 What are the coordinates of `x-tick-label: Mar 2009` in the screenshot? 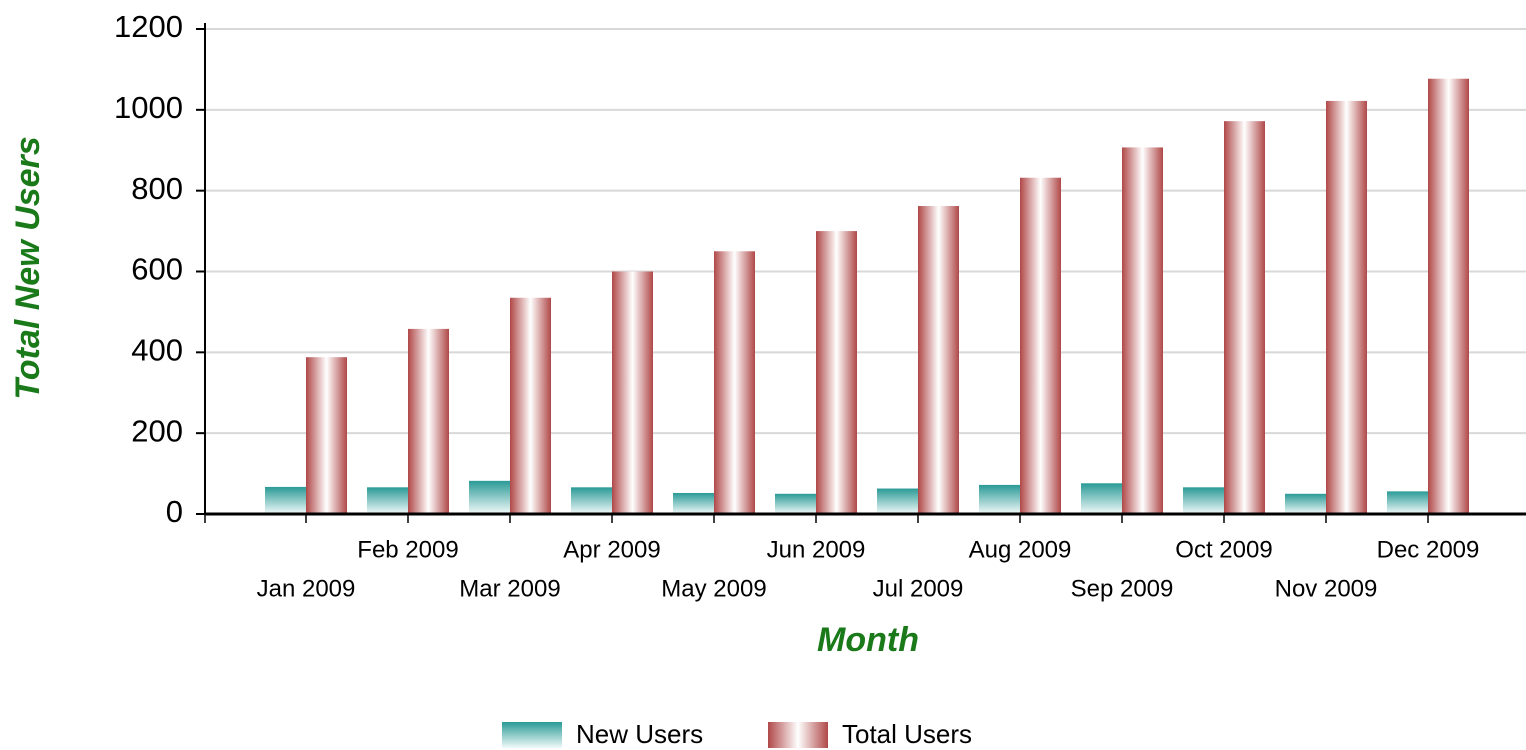 It's located at (509, 588).